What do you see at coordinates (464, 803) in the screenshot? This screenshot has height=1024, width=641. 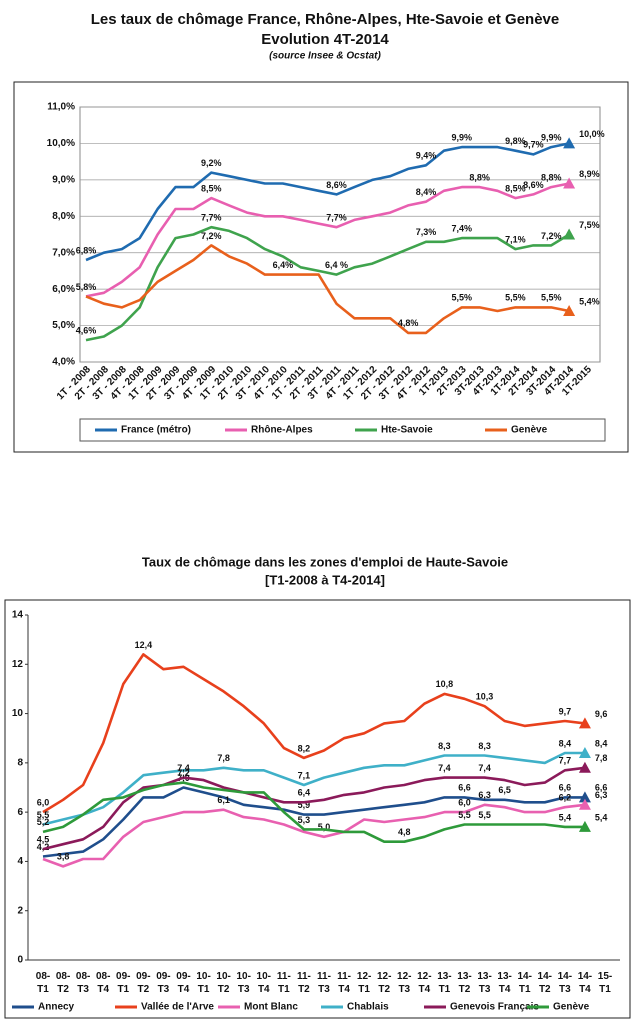 I see `data-label: 6,0` at bounding box center [464, 803].